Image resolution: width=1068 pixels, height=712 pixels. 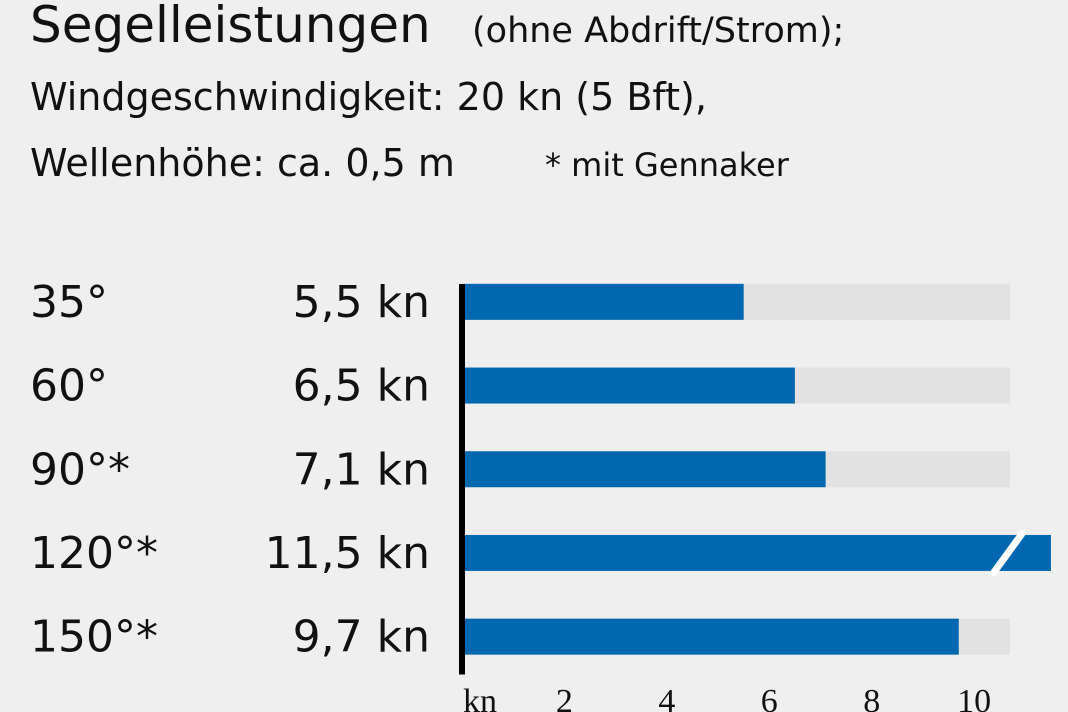 I want to click on value-label: 11,5 kn, so click(x=347, y=553).